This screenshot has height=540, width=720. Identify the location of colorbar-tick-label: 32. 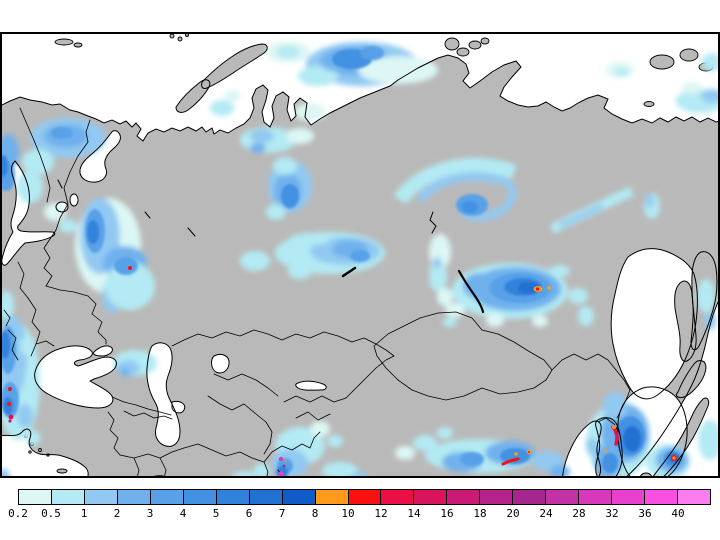
(612, 513).